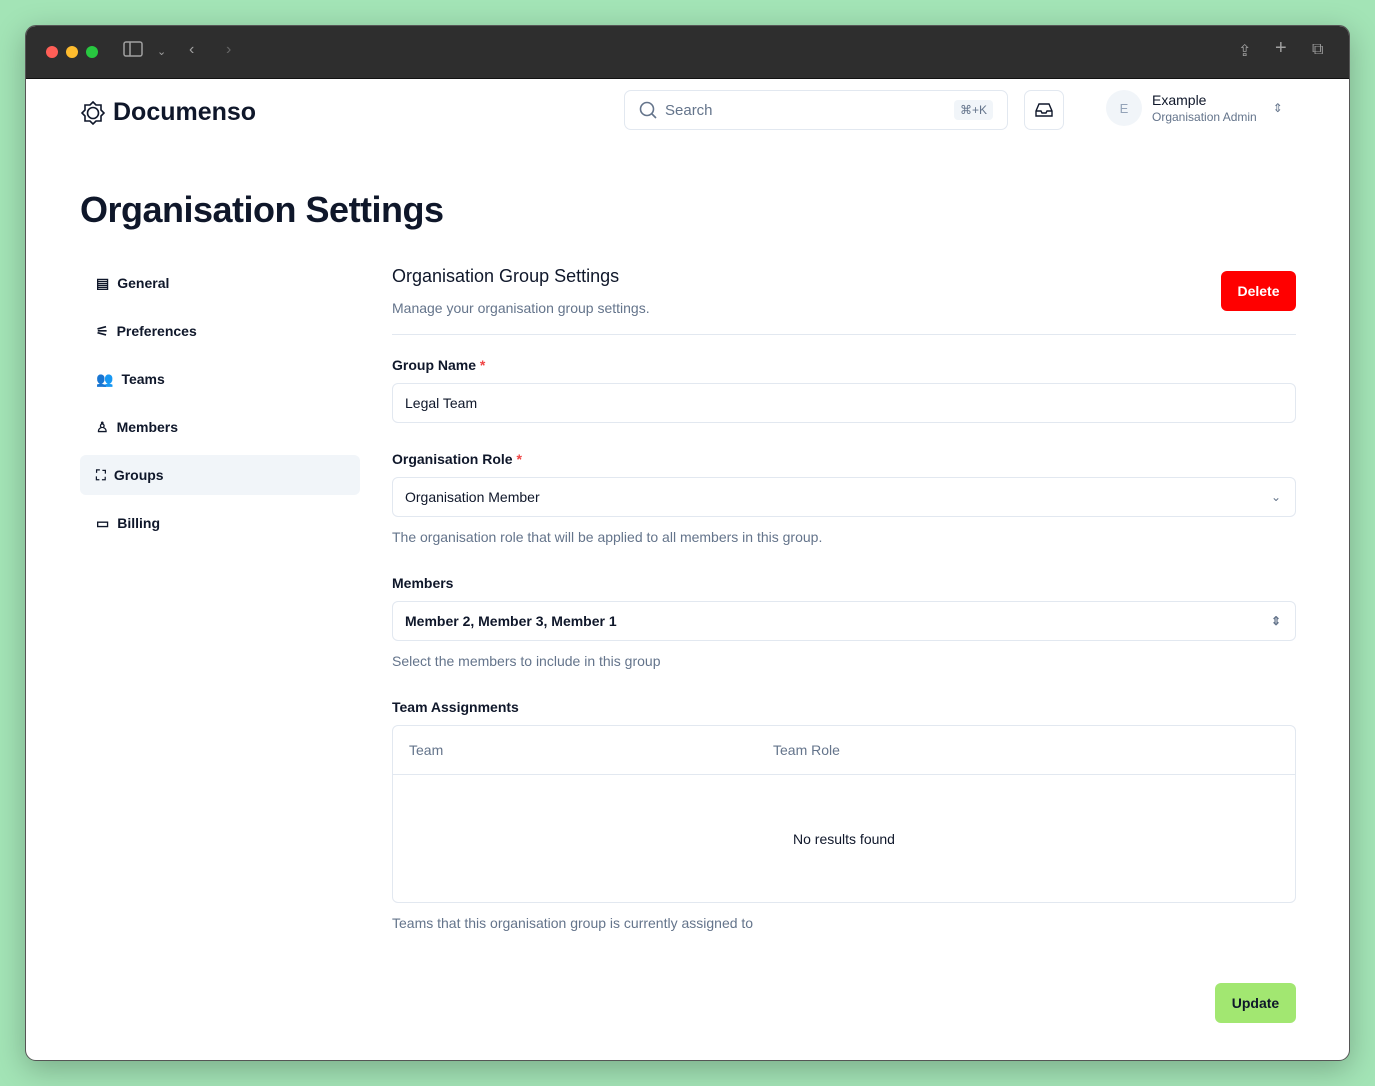 This screenshot has height=1086, width=1375. I want to click on brand-name: Documenso, so click(185, 112).